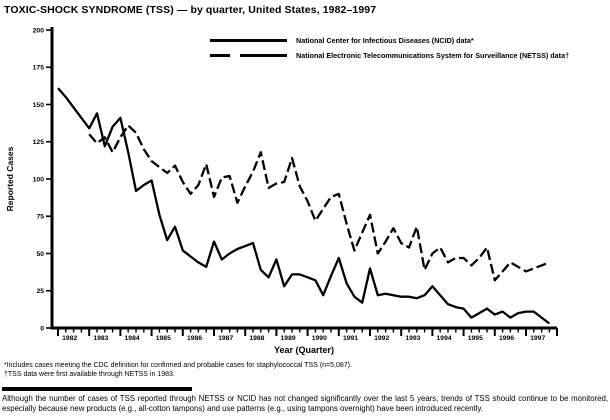  What do you see at coordinates (163, 338) in the screenshot?
I see `year-tick-label: 1985` at bounding box center [163, 338].